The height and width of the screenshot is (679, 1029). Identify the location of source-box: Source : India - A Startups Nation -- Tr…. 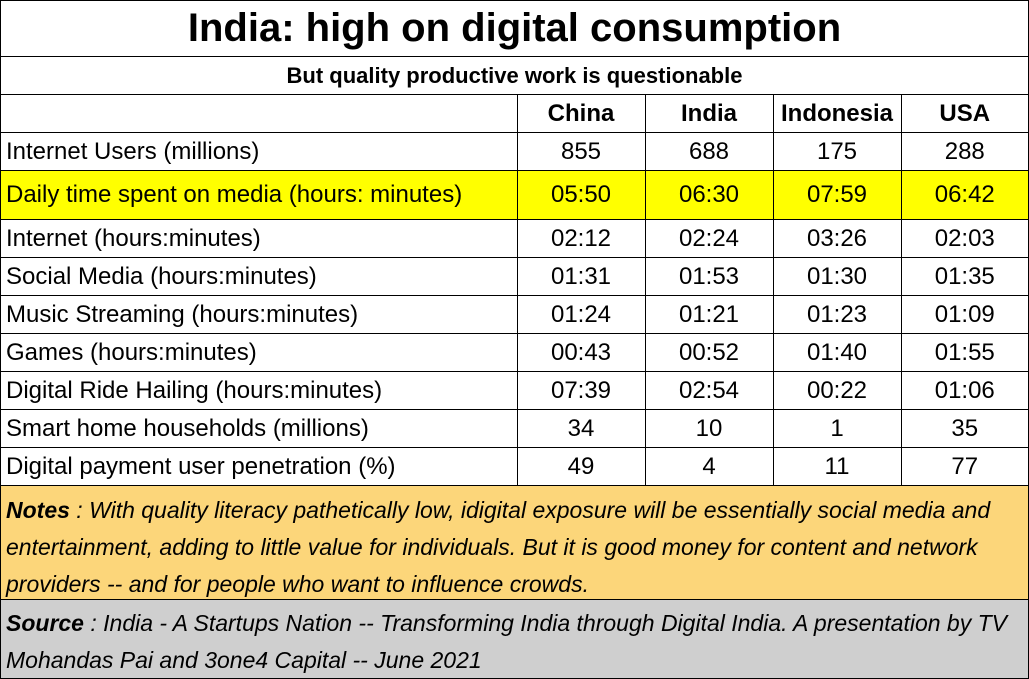
(514, 639).